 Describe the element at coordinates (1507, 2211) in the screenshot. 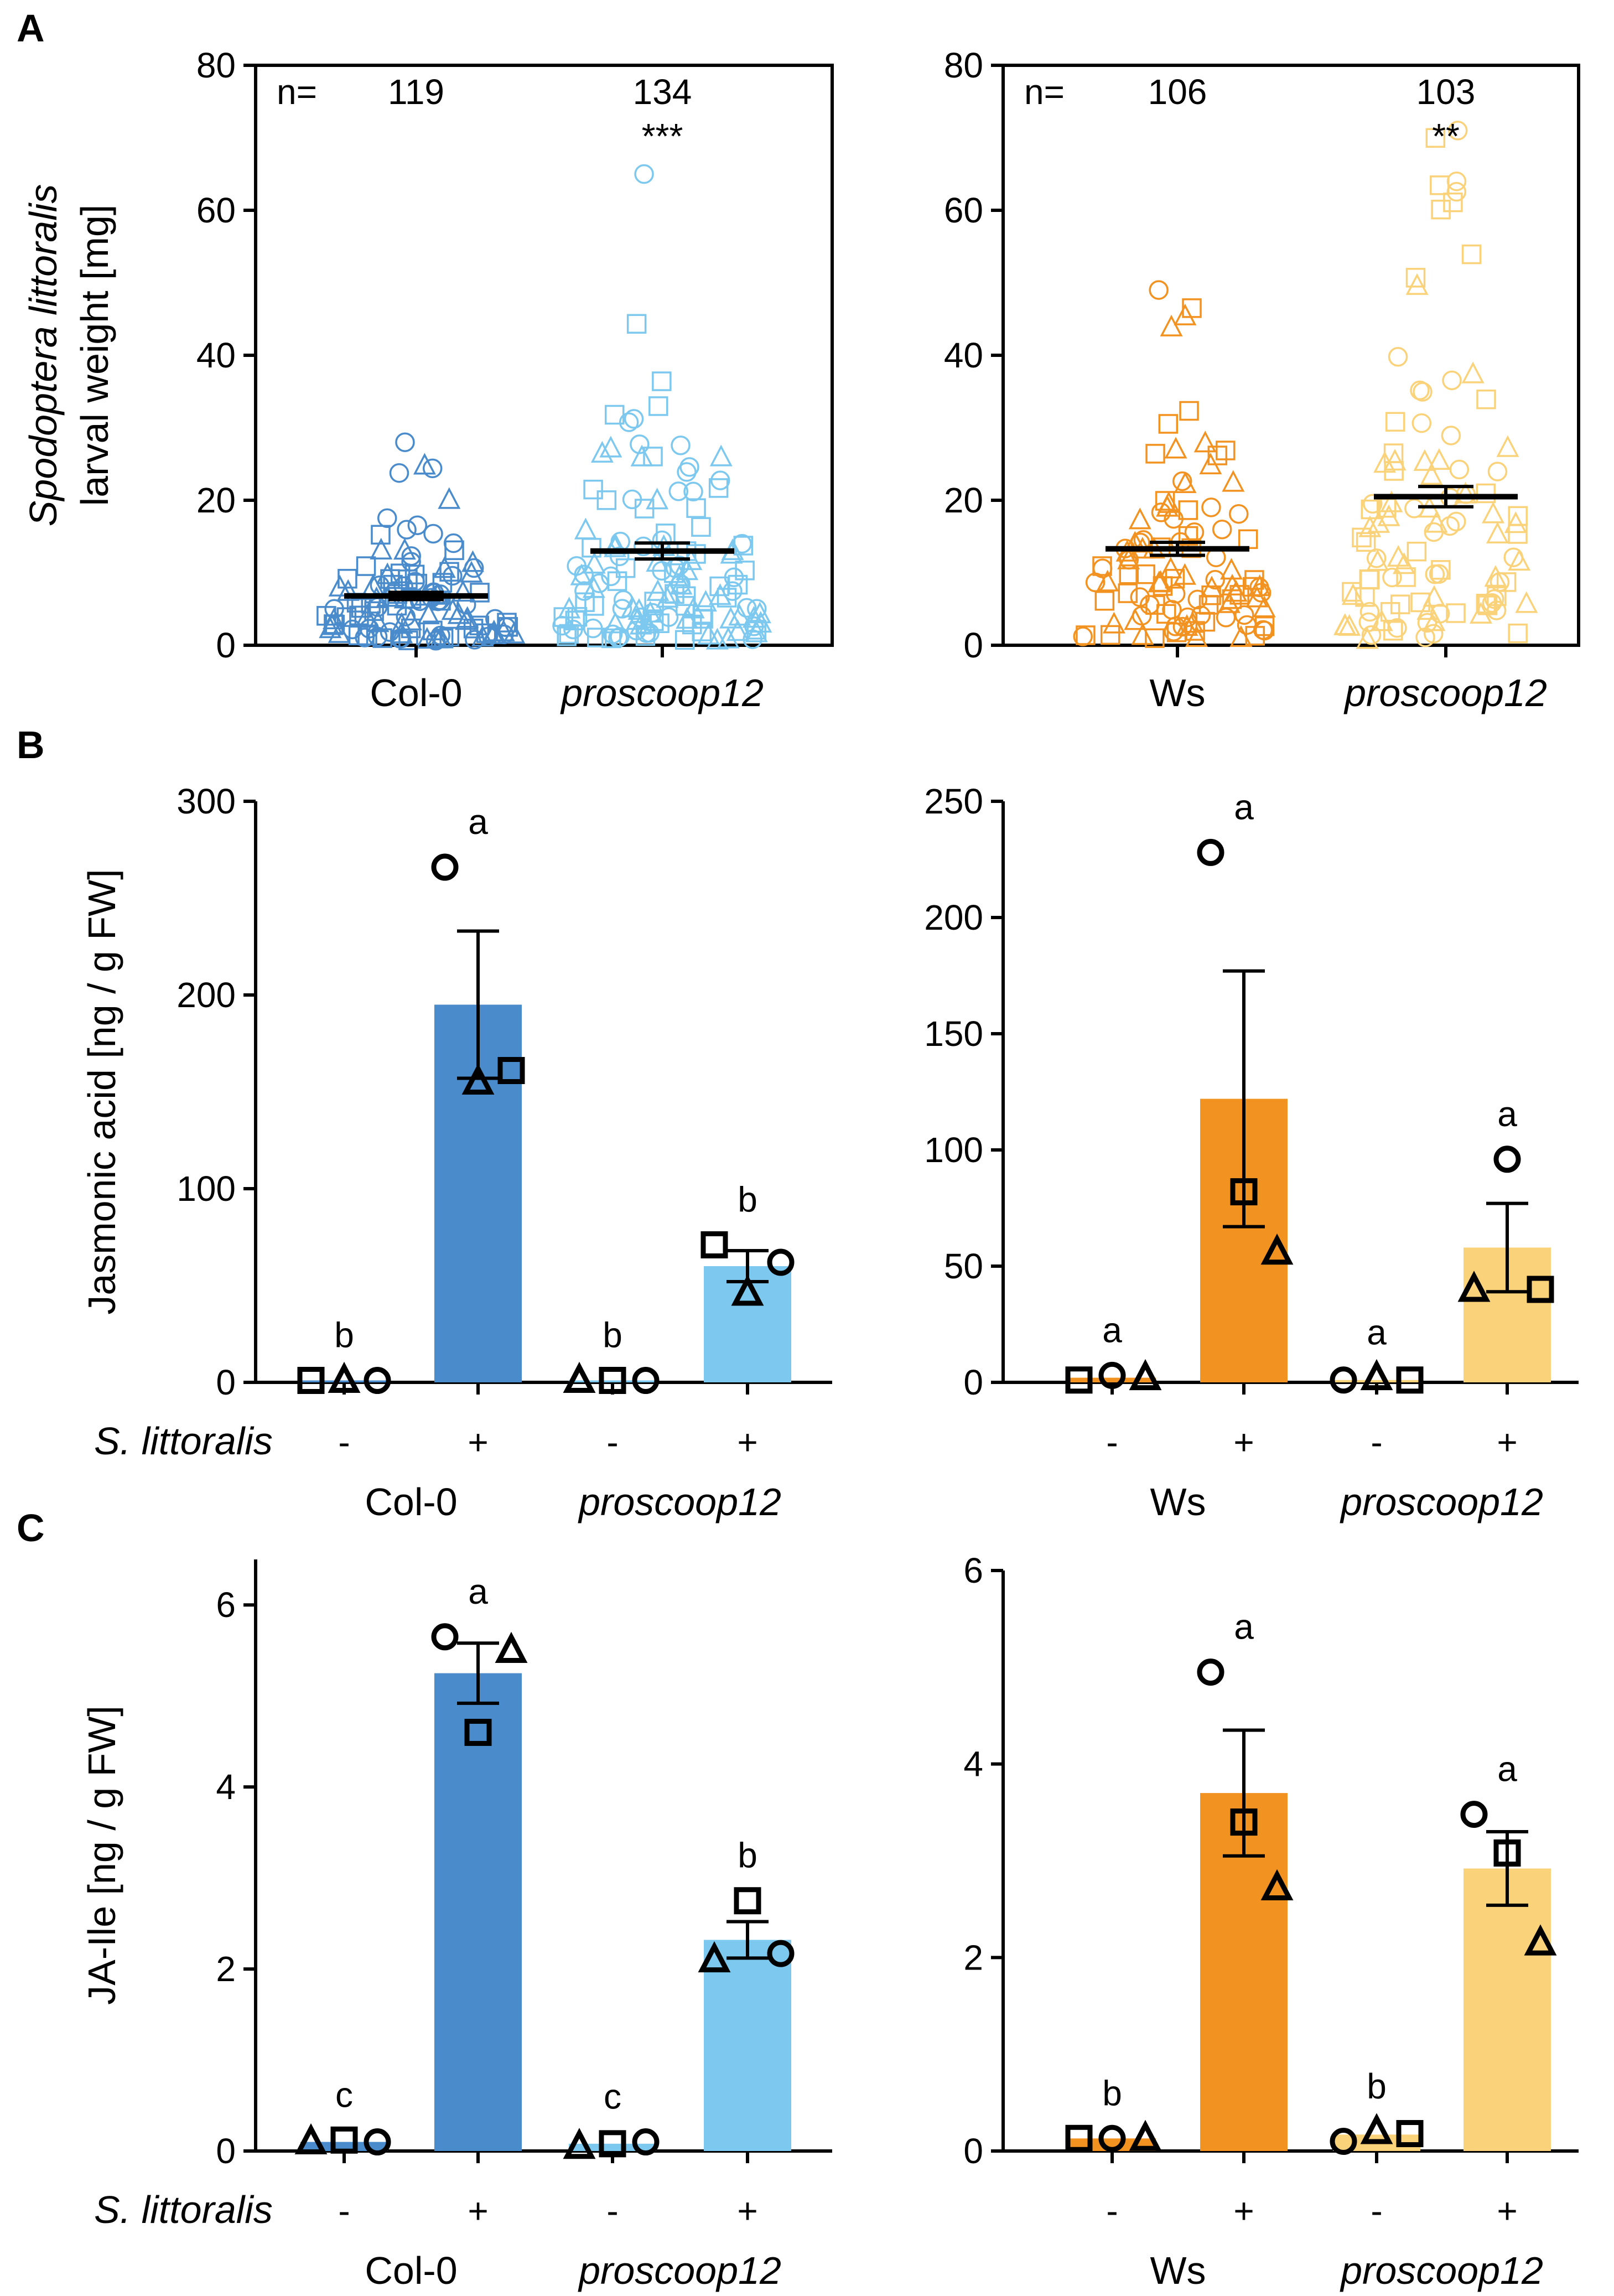

I see `treatment-sign: +` at that location.